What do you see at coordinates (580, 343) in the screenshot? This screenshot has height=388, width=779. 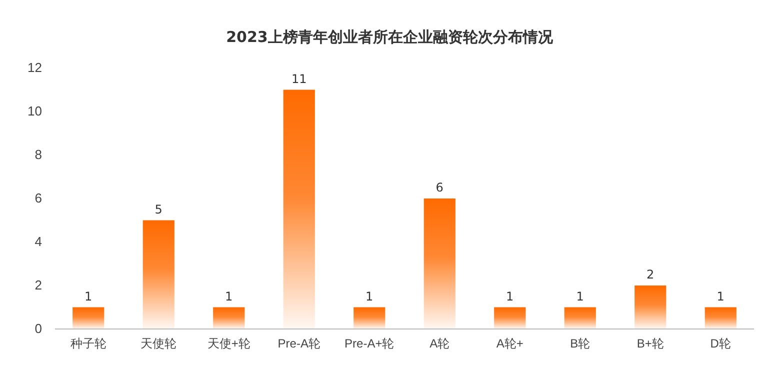 I see `x-tick-label: B轮` at bounding box center [580, 343].